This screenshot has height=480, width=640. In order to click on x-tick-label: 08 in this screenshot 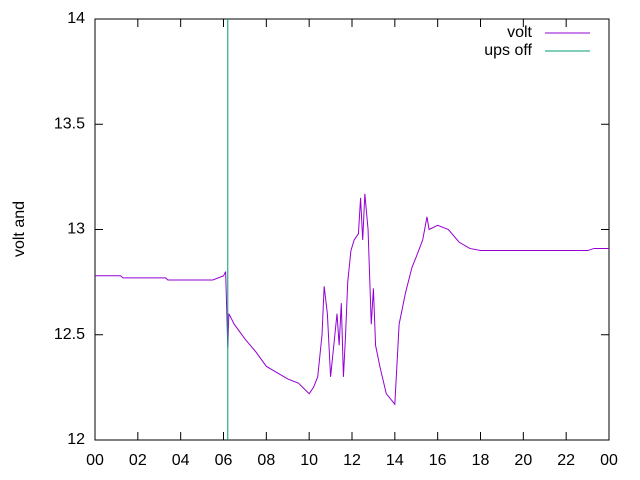, I will do `click(266, 460)`.